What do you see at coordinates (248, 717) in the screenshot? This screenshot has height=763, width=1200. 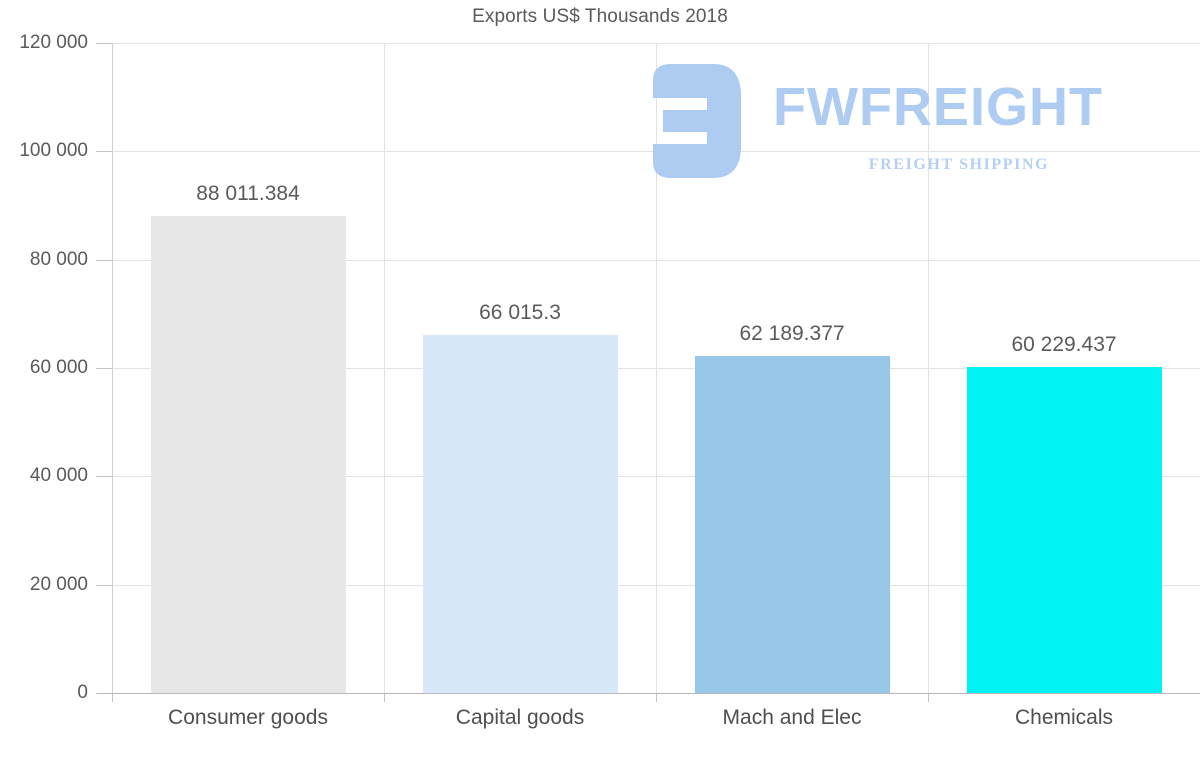 I see `x-axis-tick-label: Consumer goods` at bounding box center [248, 717].